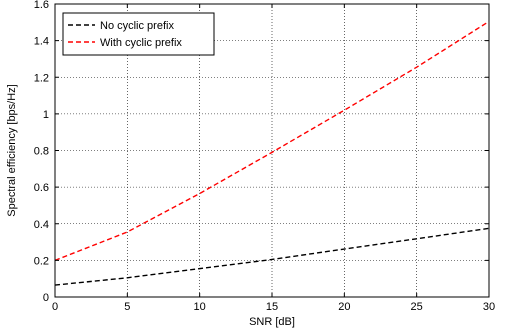 The height and width of the screenshot is (331, 505). I want to click on y-tick-label: 1.2, so click(41, 78).